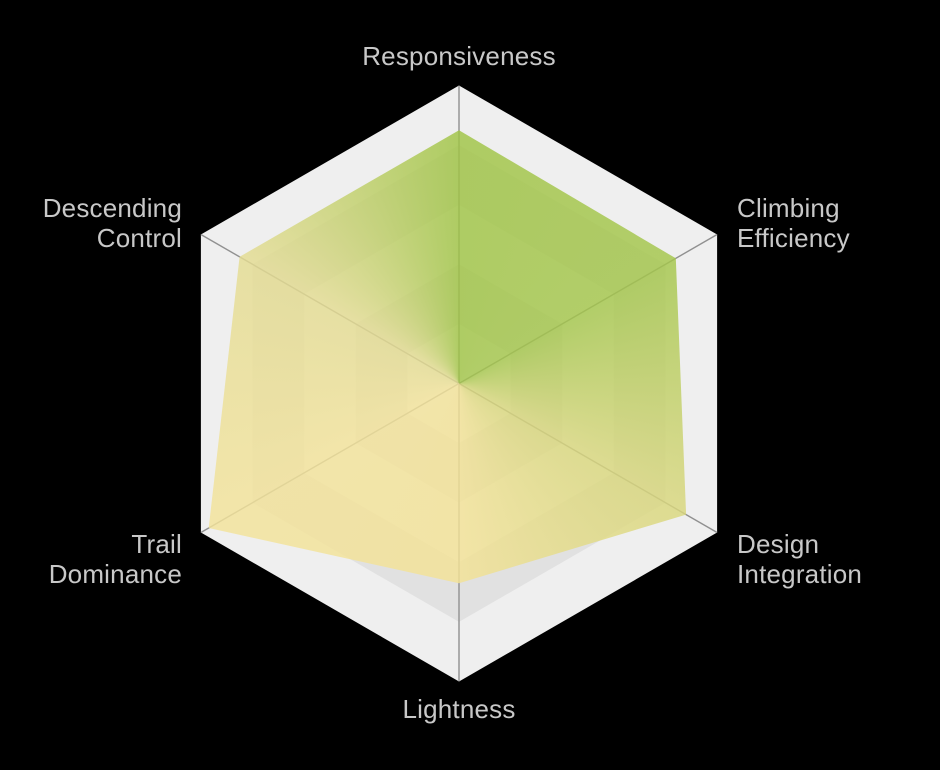 The image size is (940, 770). Describe the element at coordinates (800, 559) in the screenshot. I see `axis-label-design-integration: Design Integration` at that location.